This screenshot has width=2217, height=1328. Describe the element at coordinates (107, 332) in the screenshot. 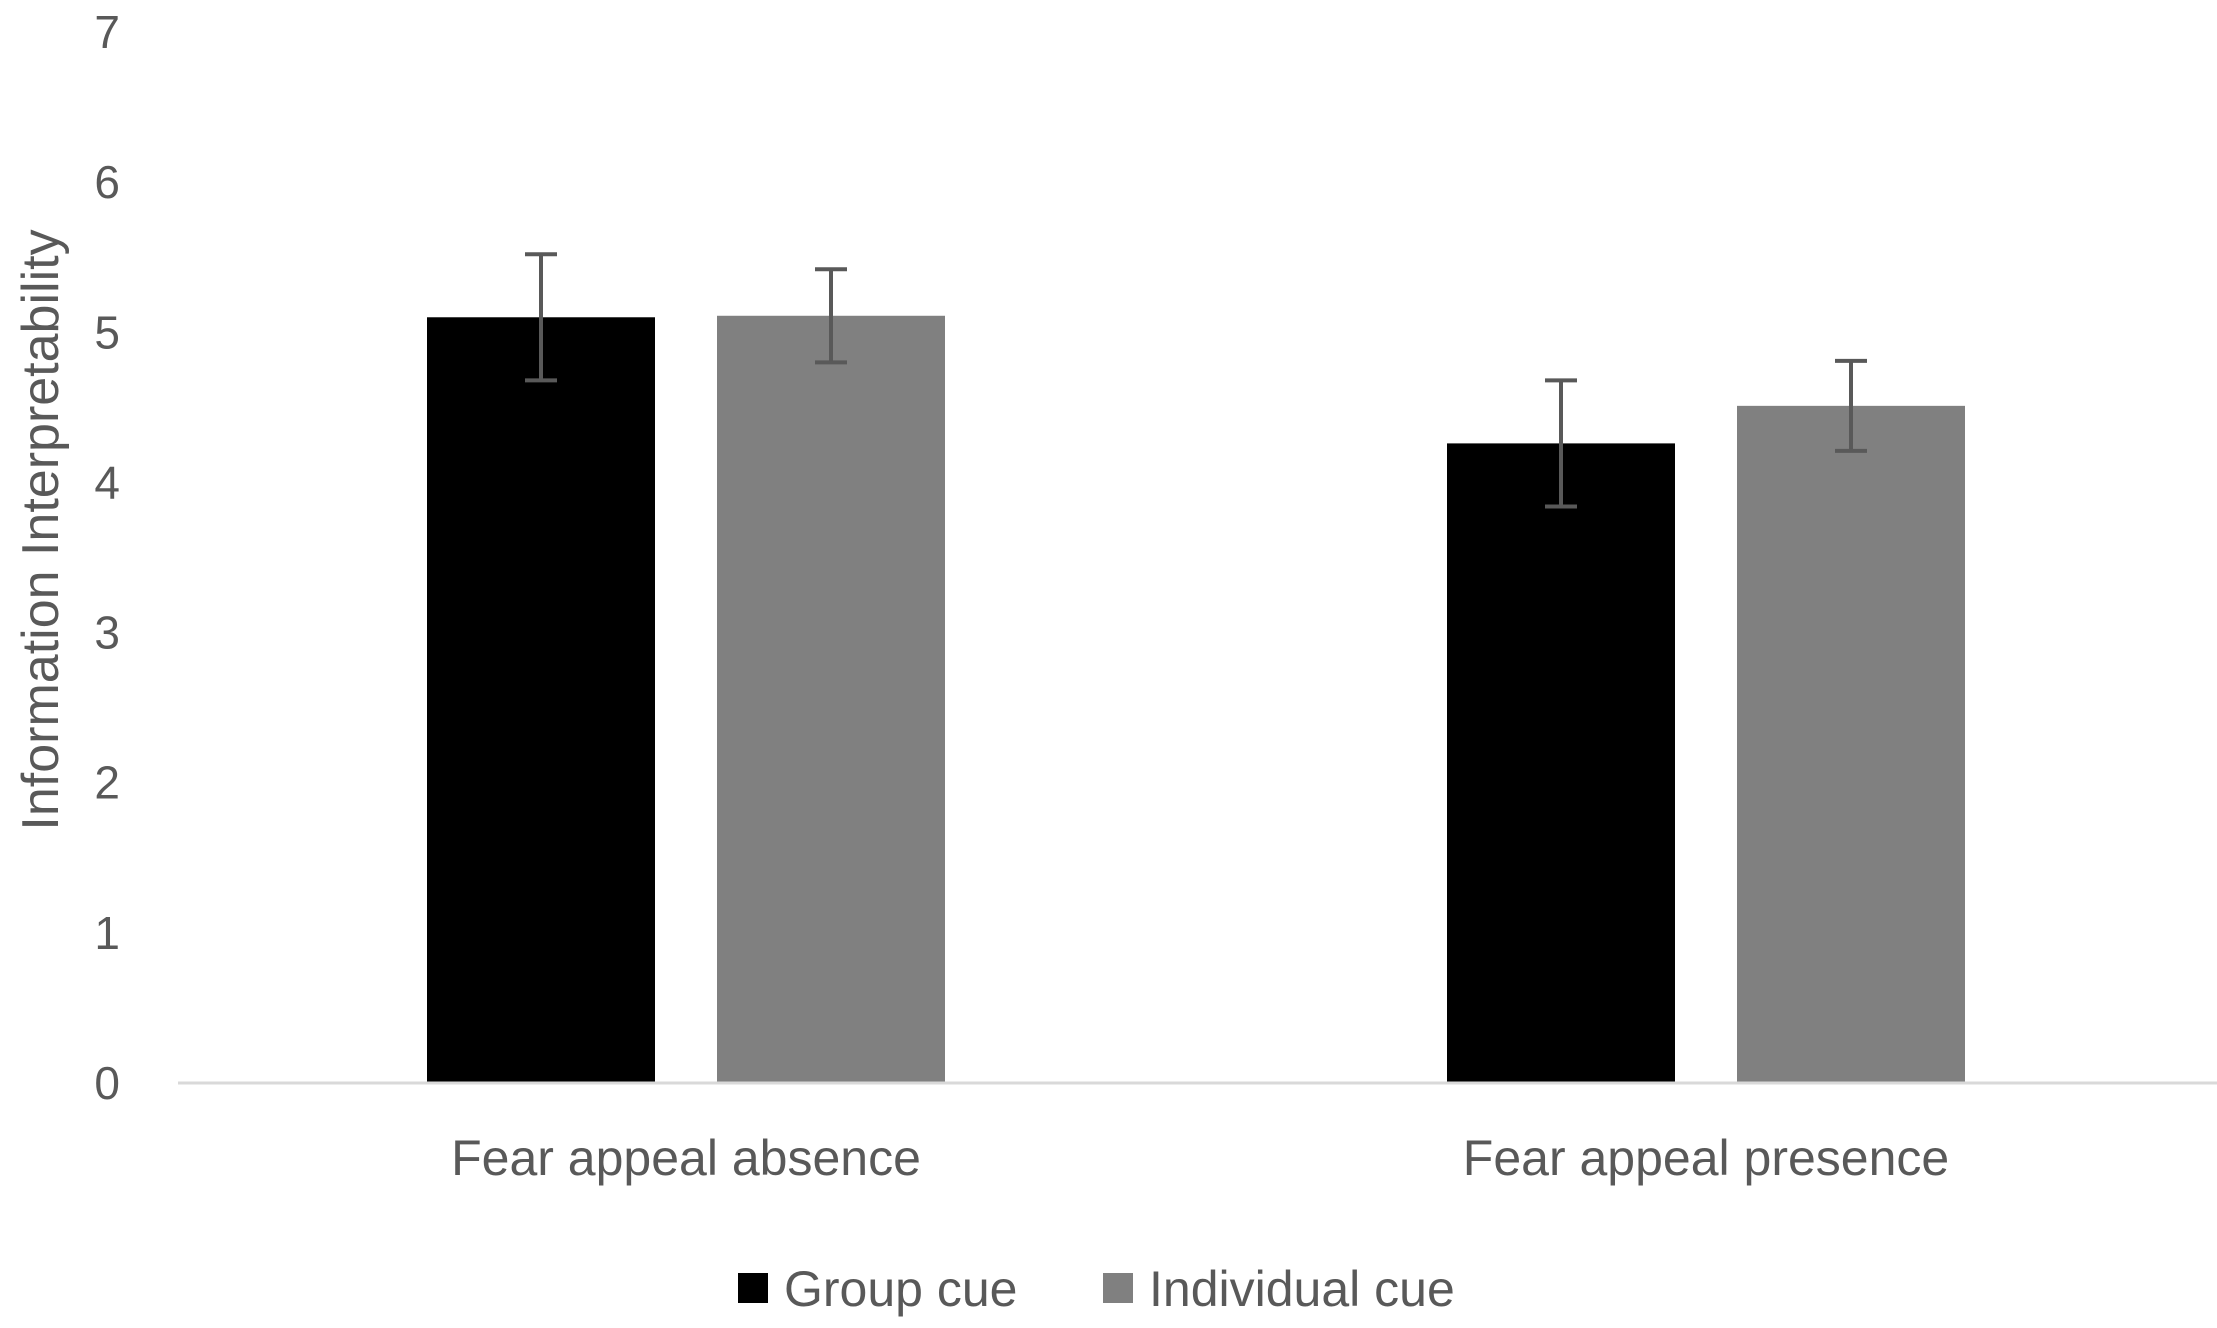

I see `y-tick-label: 5` at that location.